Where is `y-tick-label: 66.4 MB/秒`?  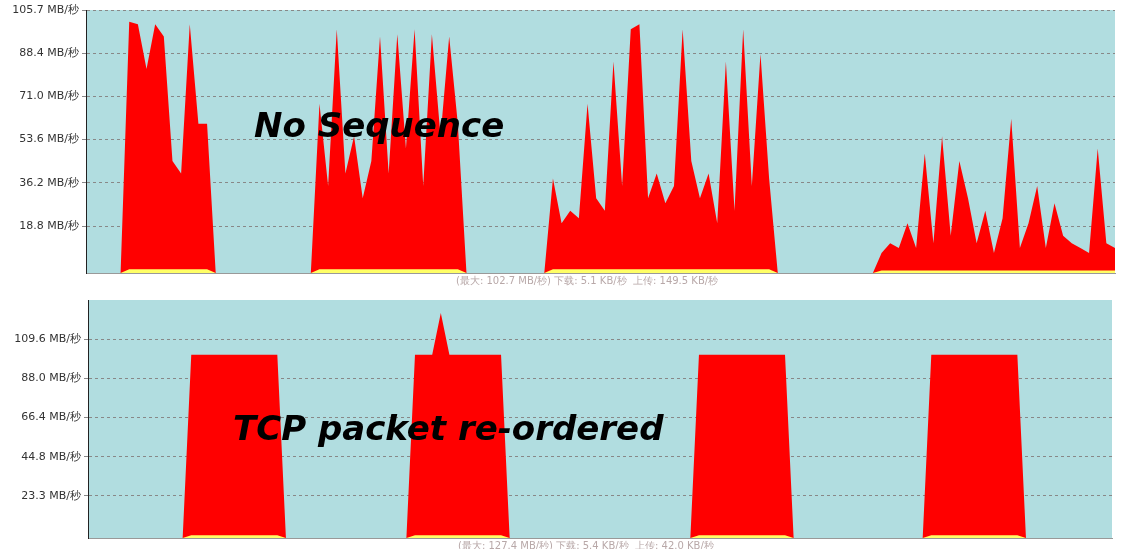
y-tick-label: 66.4 MB/秒 is located at coordinates (51, 417).